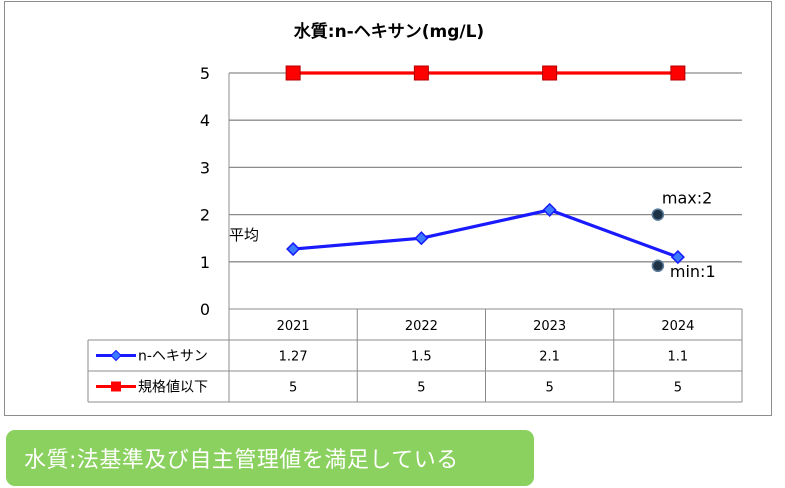 This screenshot has width=785, height=488. I want to click on y-tick-label: 5, so click(205, 73).